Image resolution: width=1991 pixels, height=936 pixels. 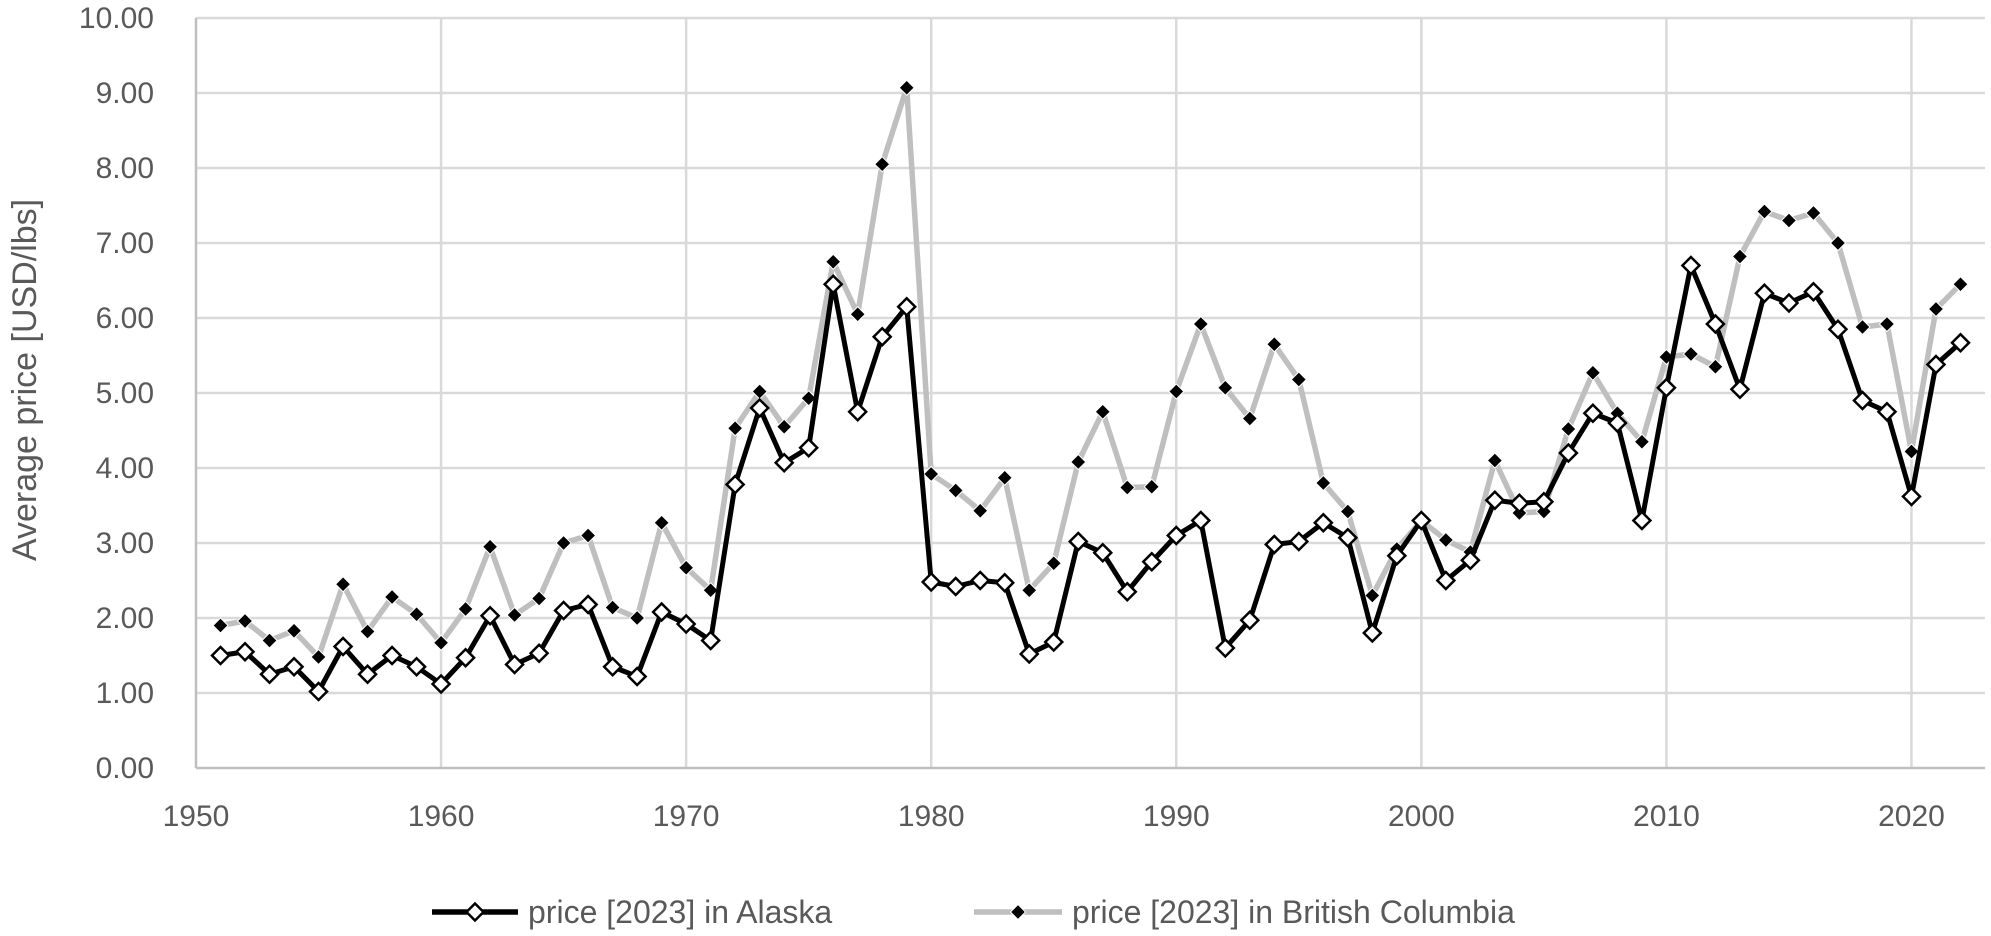 I want to click on y-tick-label: 7.00, so click(x=125, y=243).